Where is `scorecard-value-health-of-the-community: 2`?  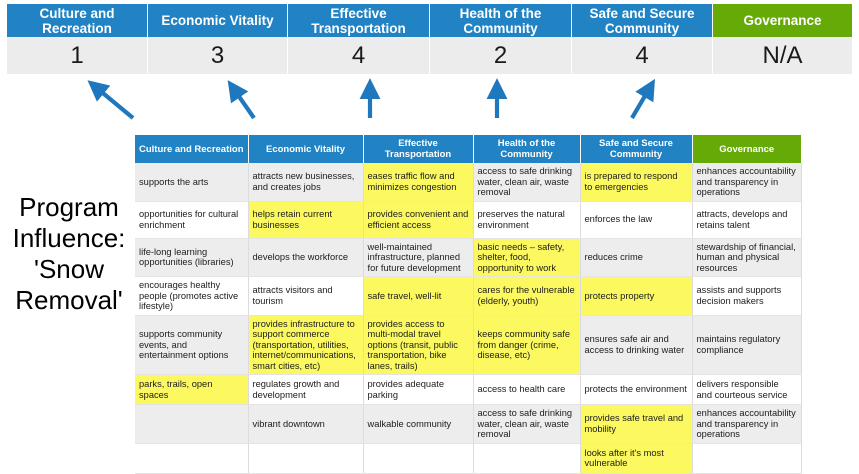 scorecard-value-health-of-the-community: 2 is located at coordinates (501, 55).